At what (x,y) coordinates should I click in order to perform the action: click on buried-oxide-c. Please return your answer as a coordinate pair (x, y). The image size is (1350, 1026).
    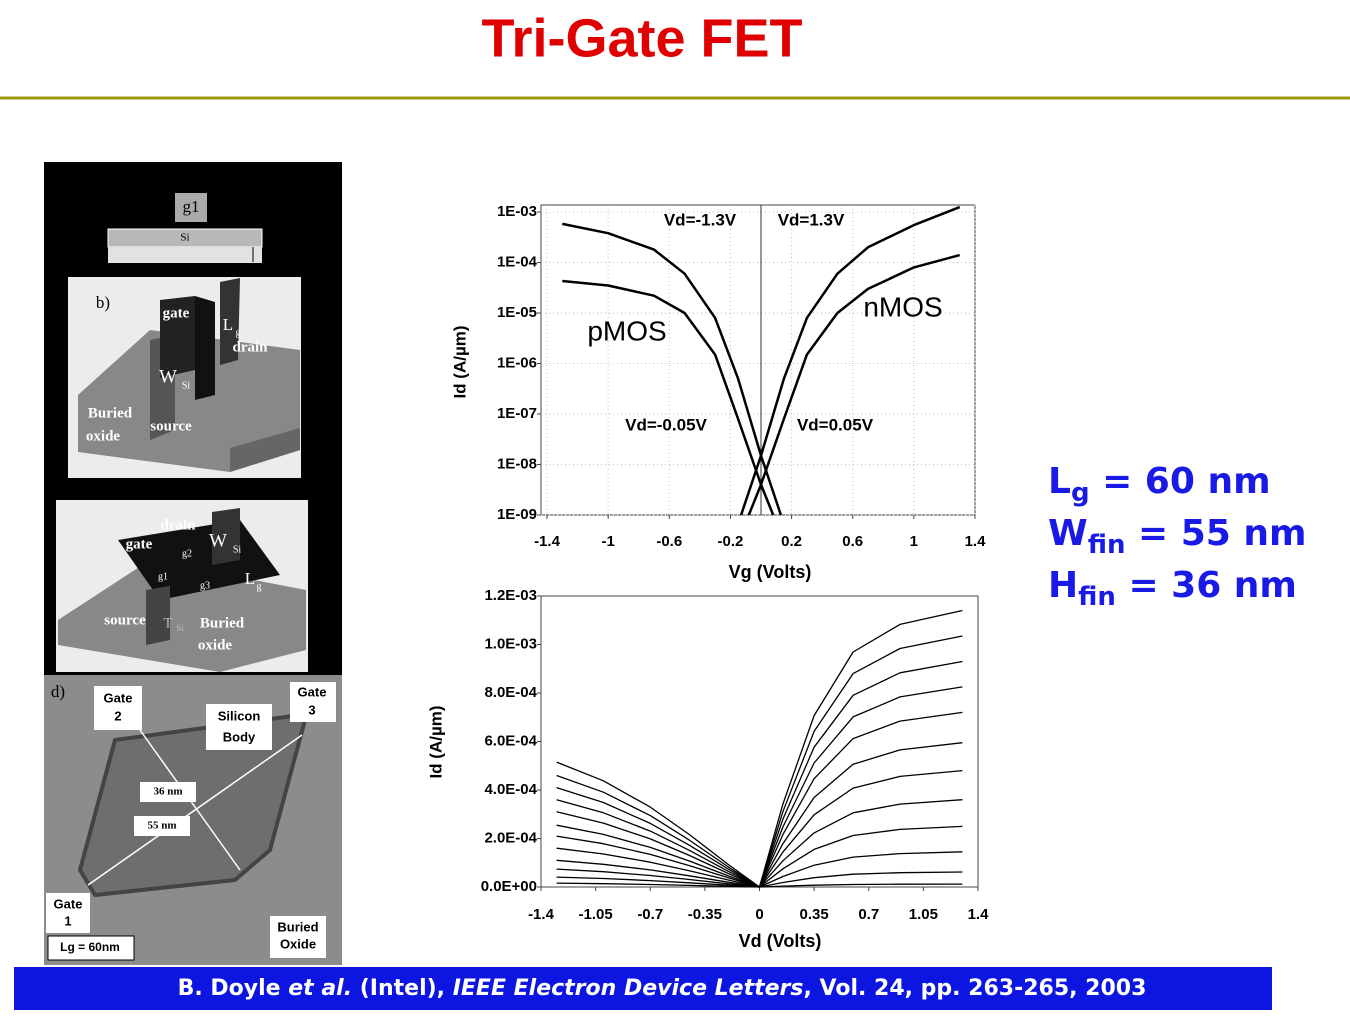
    Looking at the image, I should click on (182, 616).